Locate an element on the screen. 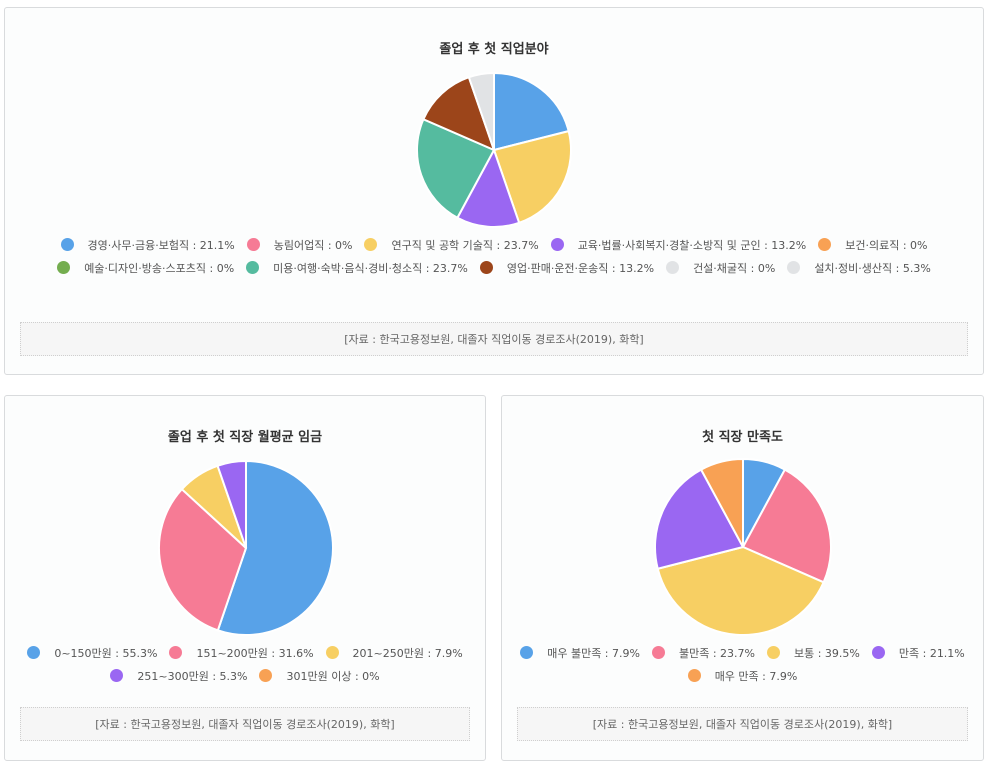 This screenshot has height=765, width=992. pie-slice-미용-여행-숙박-음식-경비-청소직 is located at coordinates (456, 168).